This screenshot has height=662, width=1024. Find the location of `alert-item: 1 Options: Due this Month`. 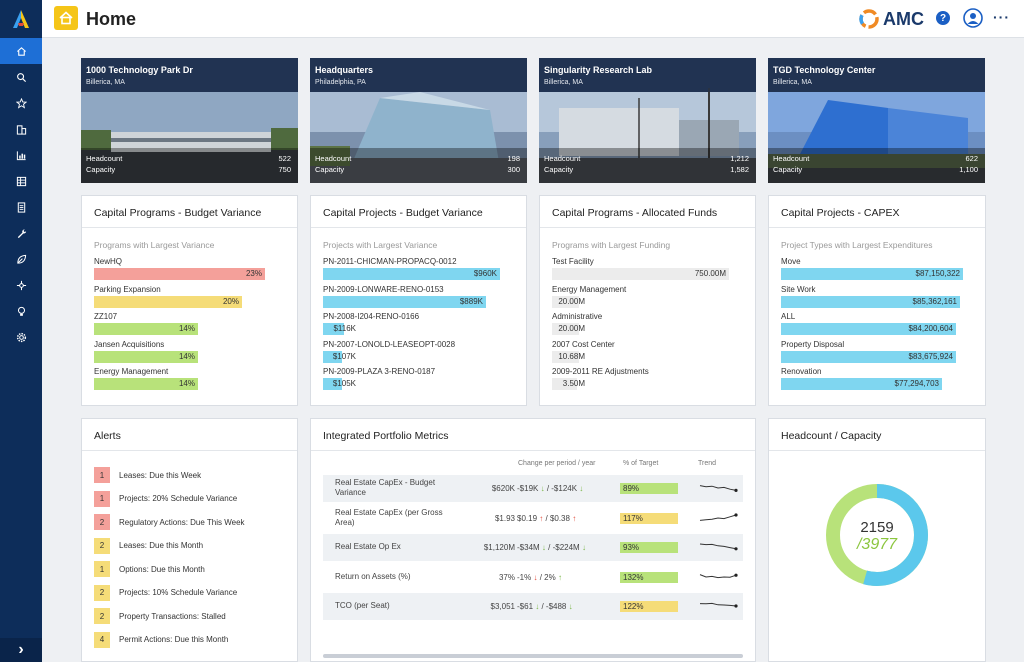

alert-item: 1 Options: Due this Month is located at coordinates (149, 569).